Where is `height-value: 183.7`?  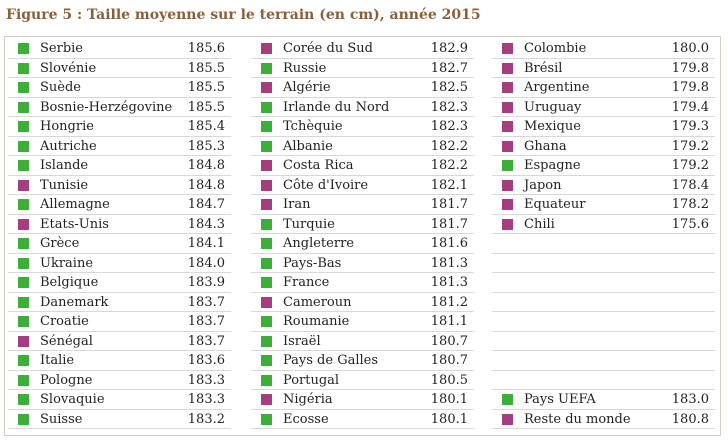
height-value: 183.7 is located at coordinates (206, 321).